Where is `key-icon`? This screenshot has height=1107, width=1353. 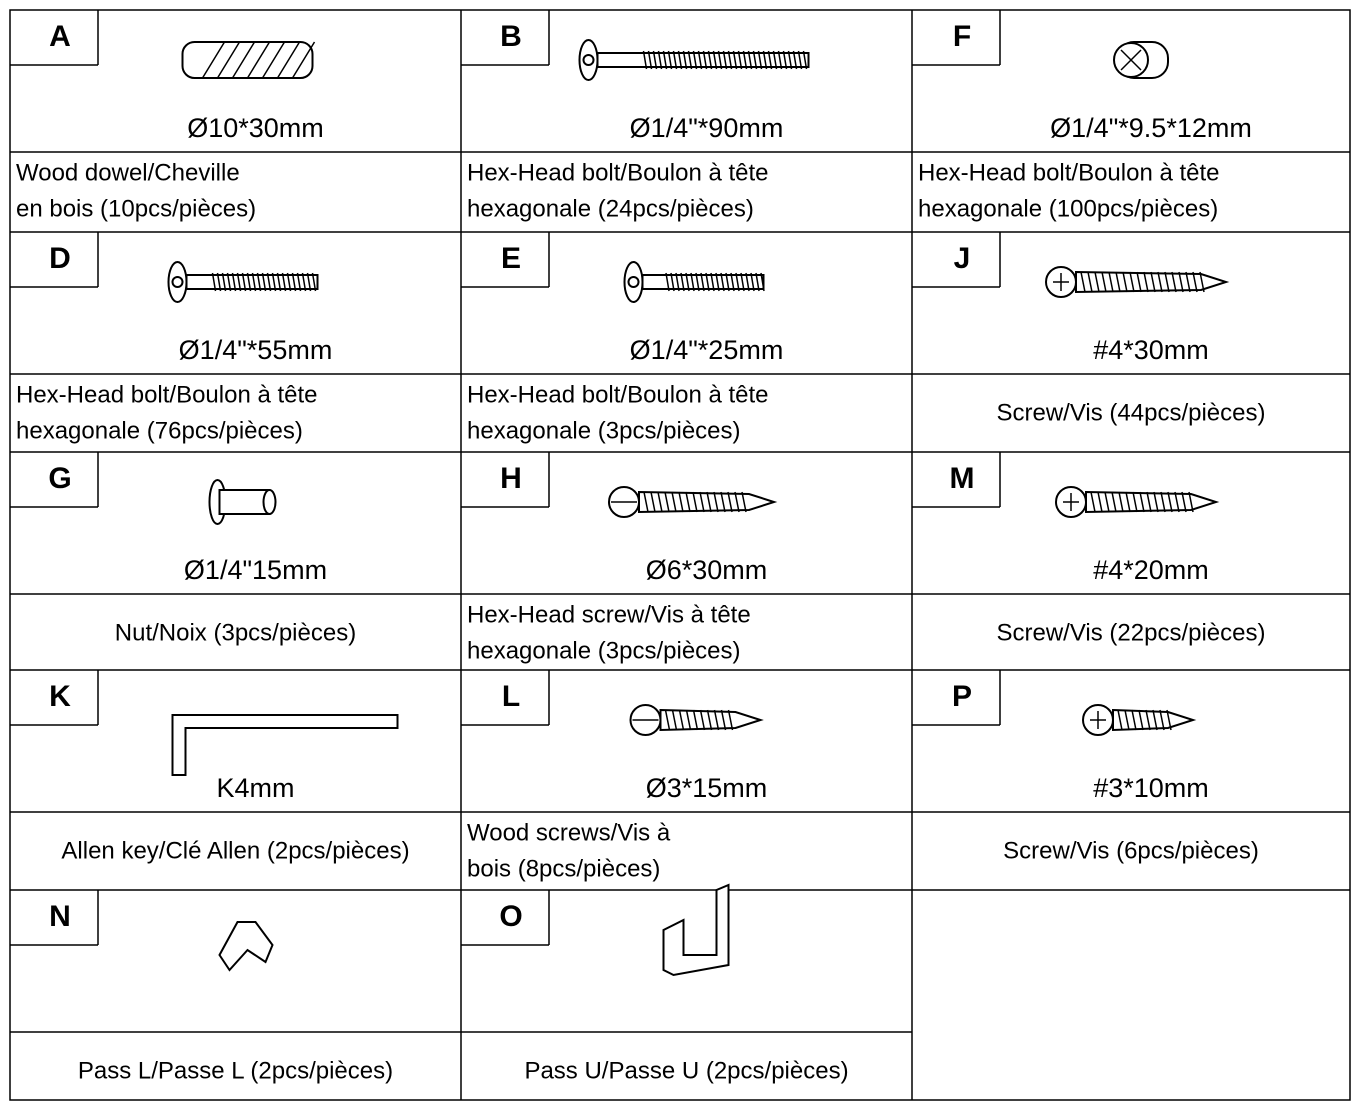 key-icon is located at coordinates (285, 745).